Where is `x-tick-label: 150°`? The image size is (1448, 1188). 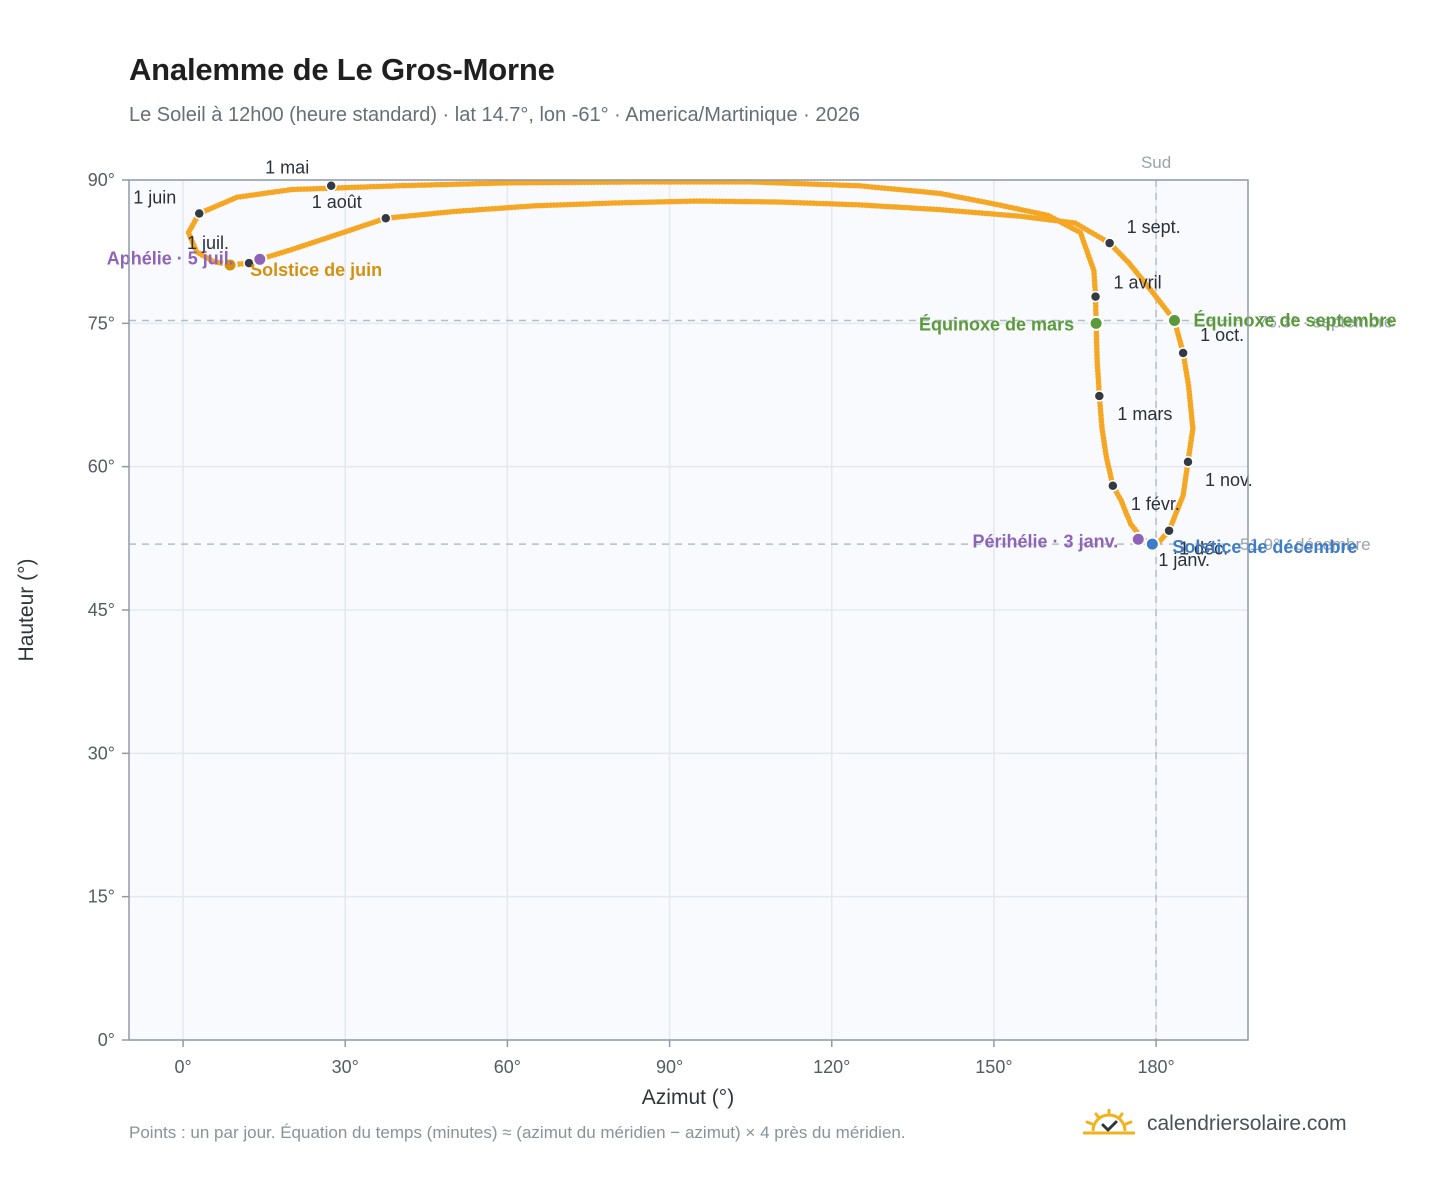
x-tick-label: 150° is located at coordinates (993, 1067).